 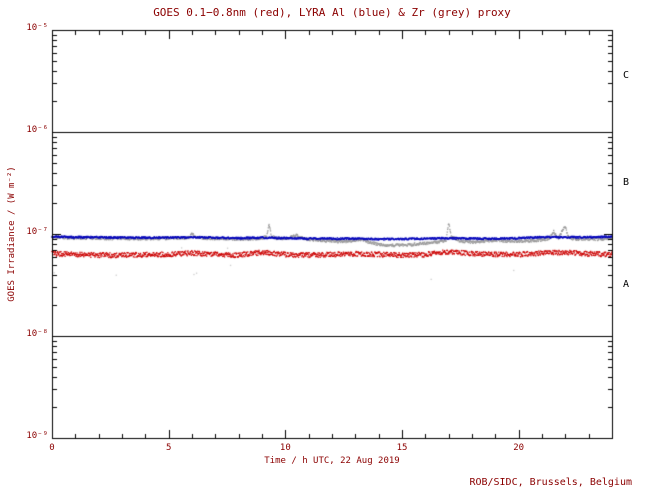 I want to click on y-tick-label: 10⁻⁸, so click(x=37, y=334).